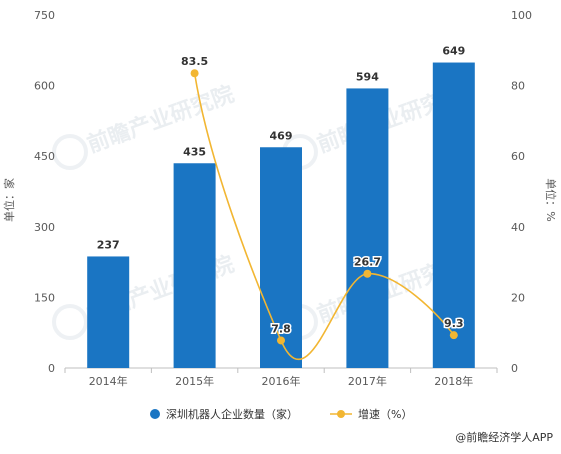 The image size is (561, 454). What do you see at coordinates (44, 156) in the screenshot?
I see `y-tick-label: 450` at bounding box center [44, 156].